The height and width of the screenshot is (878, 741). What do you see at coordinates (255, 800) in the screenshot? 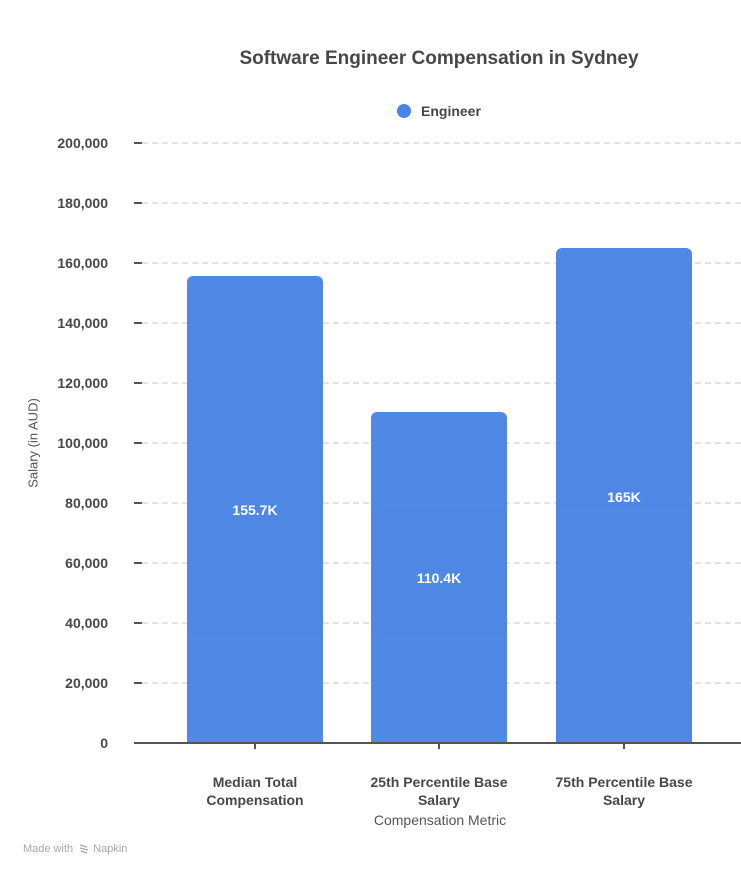
I see `x-category-label-line: Compensation` at bounding box center [255, 800].